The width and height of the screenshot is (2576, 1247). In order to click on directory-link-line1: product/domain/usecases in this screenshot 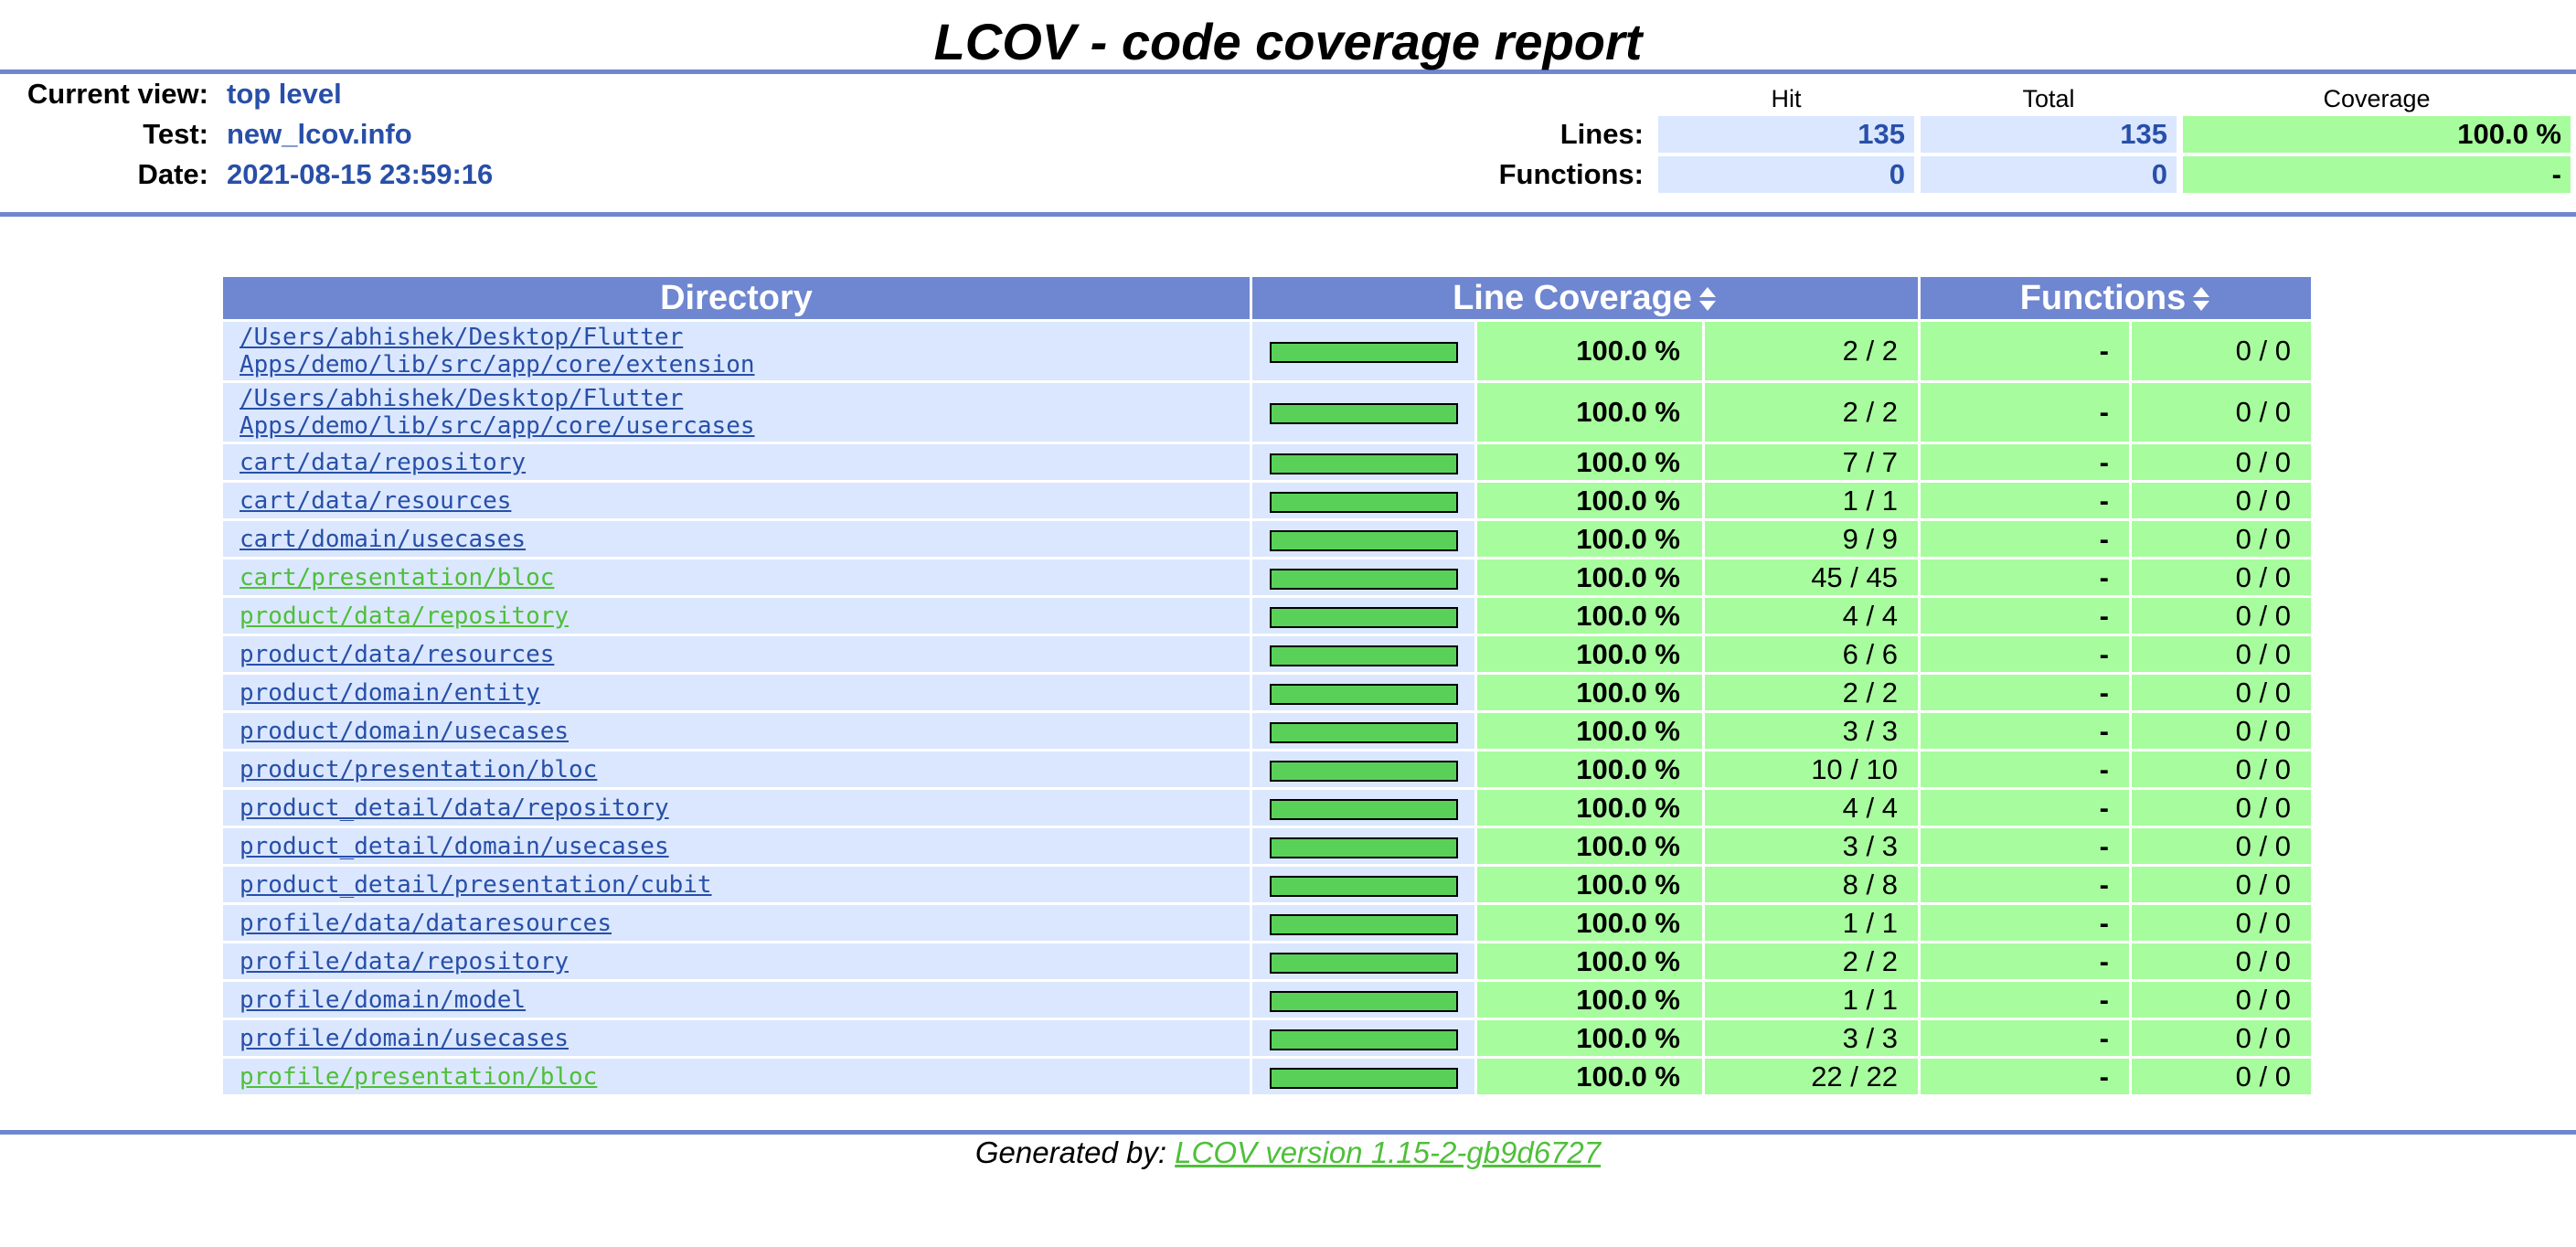, I will do `click(404, 731)`.